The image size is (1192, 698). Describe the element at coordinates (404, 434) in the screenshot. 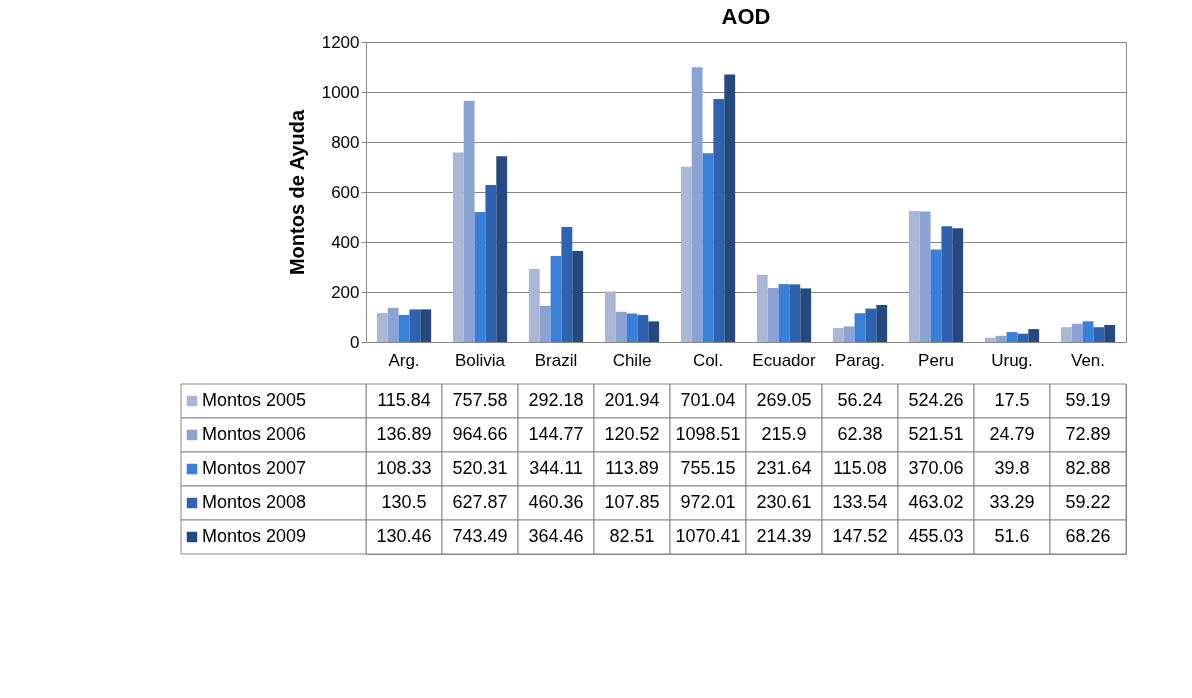

I see `data-label: 136.89` at that location.